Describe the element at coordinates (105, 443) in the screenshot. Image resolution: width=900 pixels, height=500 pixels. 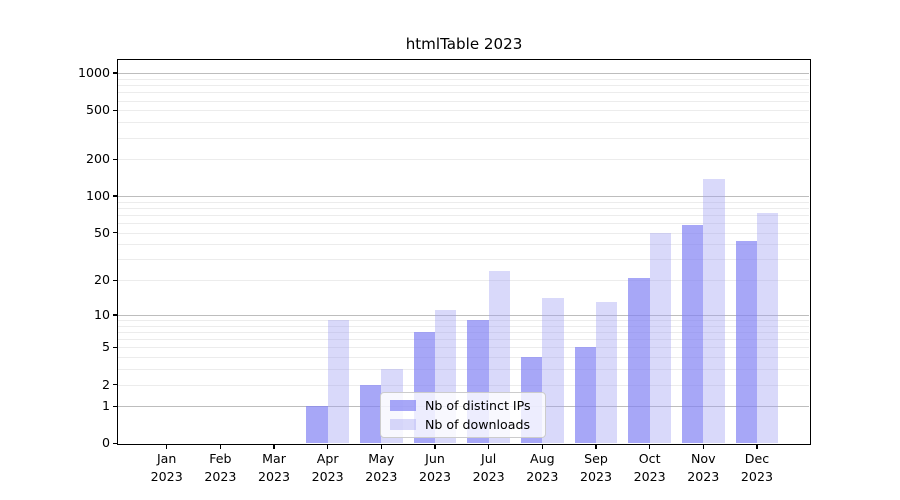
I see `y-tick-label: 0` at that location.